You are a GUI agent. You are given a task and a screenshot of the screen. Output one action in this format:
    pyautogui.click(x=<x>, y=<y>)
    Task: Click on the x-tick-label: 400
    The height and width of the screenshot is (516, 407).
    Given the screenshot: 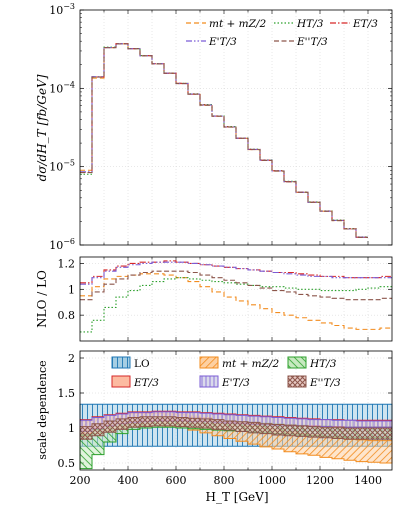 What is the action you would take?
    pyautogui.click(x=128, y=480)
    